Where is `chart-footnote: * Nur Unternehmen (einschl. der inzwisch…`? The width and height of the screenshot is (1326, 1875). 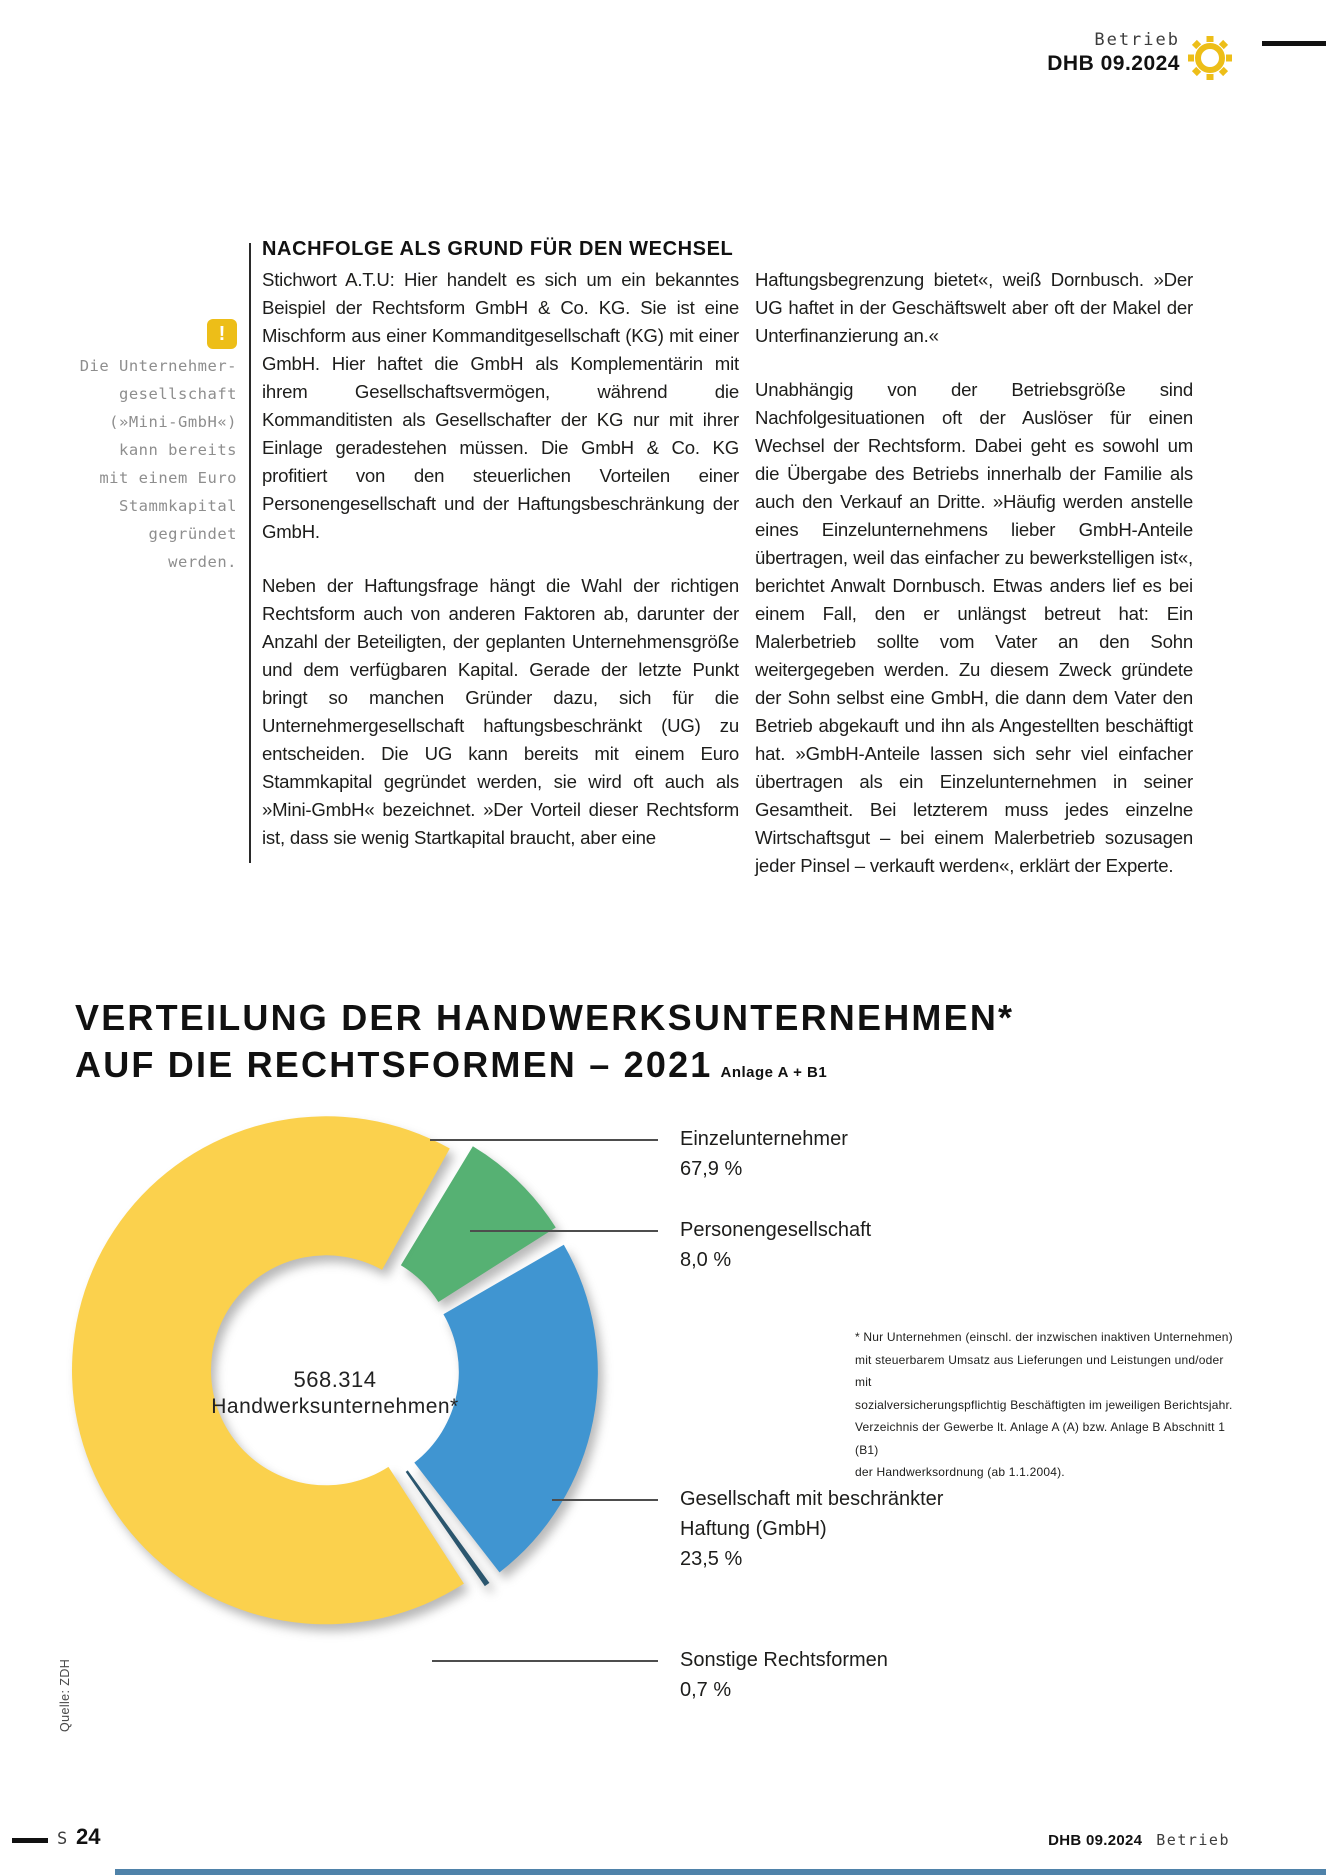
chart-footnote: * Nur Unternehmen (einschl. der inzwisch… is located at coordinates (1044, 1404).